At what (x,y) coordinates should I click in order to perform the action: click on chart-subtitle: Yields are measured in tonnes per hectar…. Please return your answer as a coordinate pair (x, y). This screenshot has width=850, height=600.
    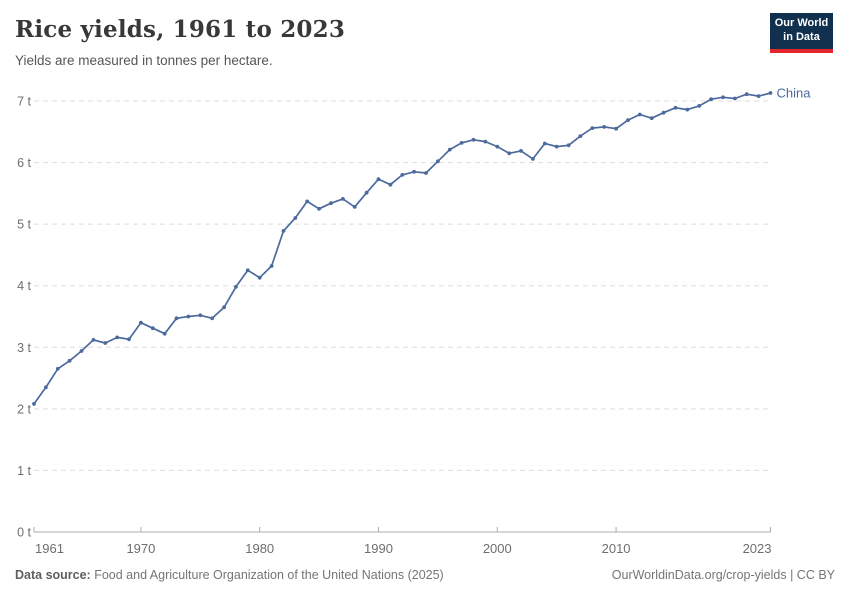
    Looking at the image, I should click on (144, 60).